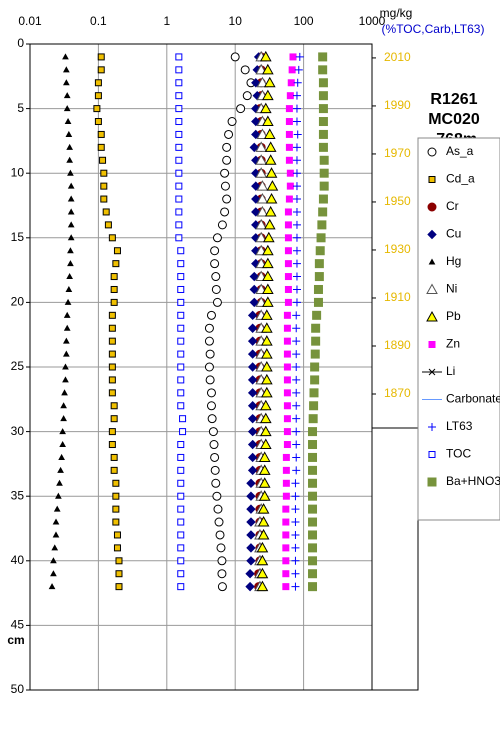 Image resolution: width=500 pixels, height=733 pixels. Describe the element at coordinates (453, 99) in the screenshot. I see `title-line: R1261` at that location.